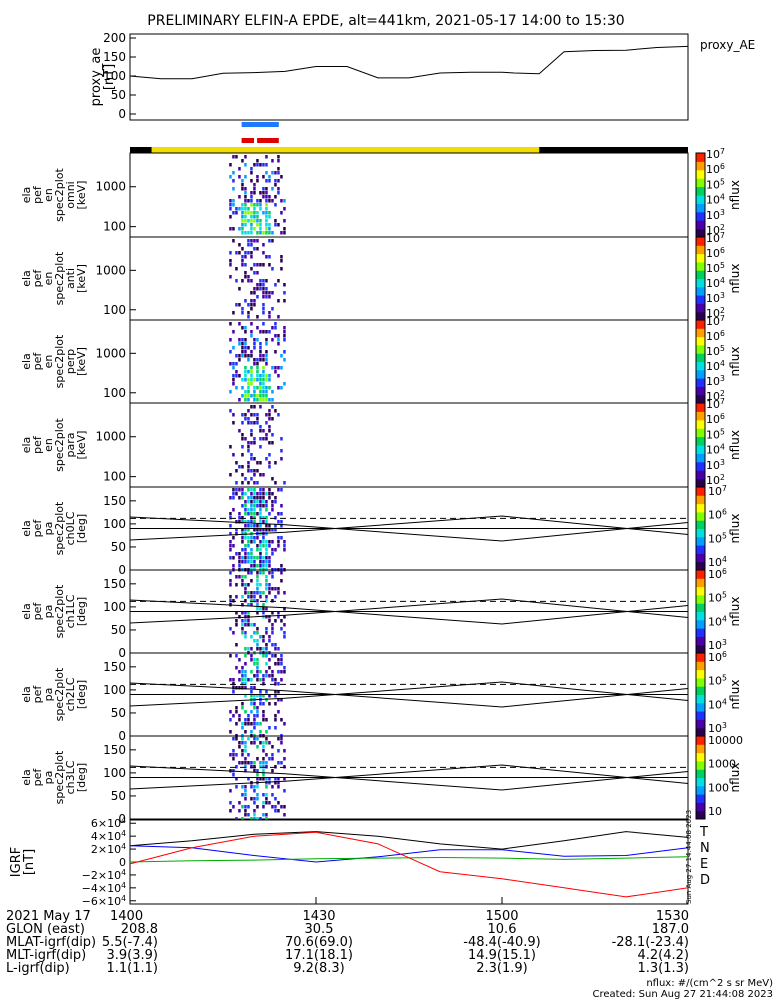 The image size is (775, 1000). What do you see at coordinates (37, 528) in the screenshot?
I see `pitch-angle-ylabel: pef` at bounding box center [37, 528].